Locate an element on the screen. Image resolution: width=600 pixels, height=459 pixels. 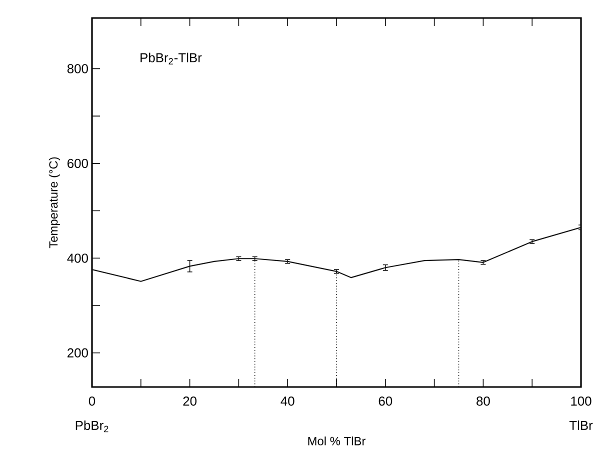
x-tick-label: 20 is located at coordinates (189, 401).